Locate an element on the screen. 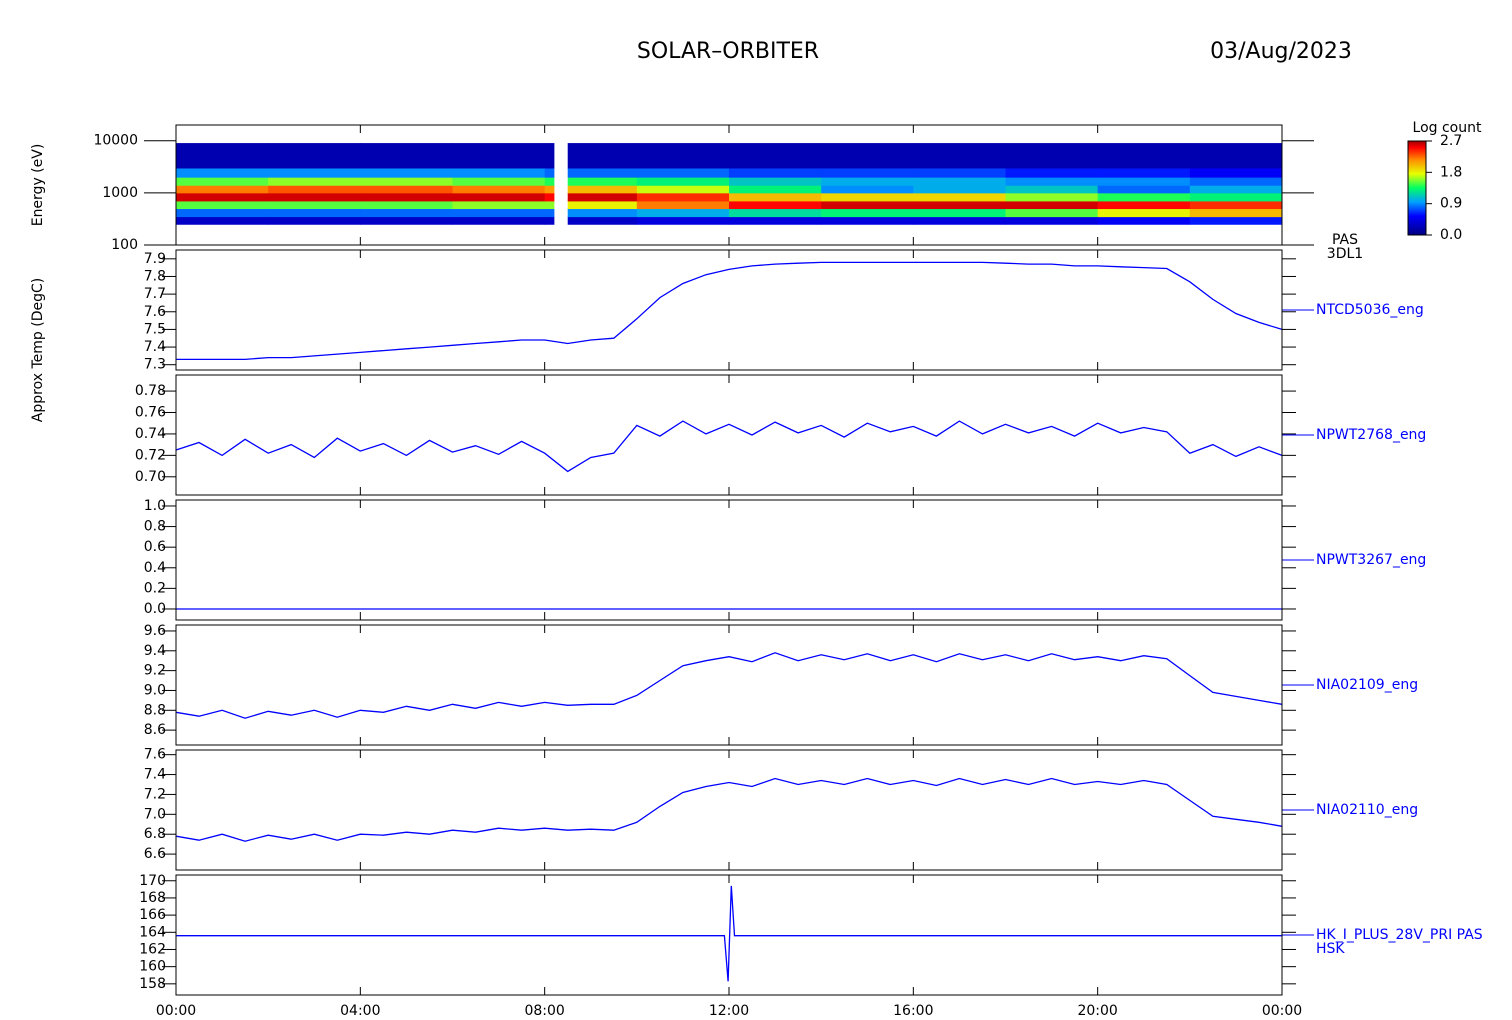 The width and height of the screenshot is (1512, 1020). y-tick-label: 100 is located at coordinates (124, 245).